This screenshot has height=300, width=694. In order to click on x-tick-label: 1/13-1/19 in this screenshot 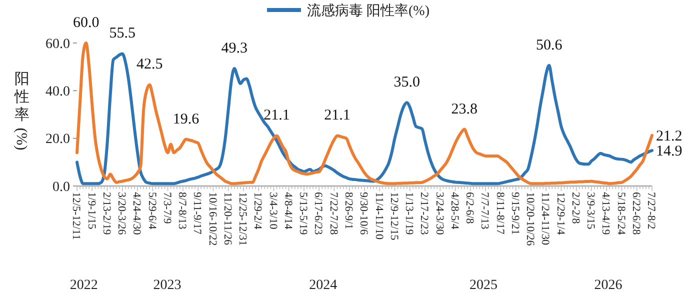, I will do `click(409, 214)`.